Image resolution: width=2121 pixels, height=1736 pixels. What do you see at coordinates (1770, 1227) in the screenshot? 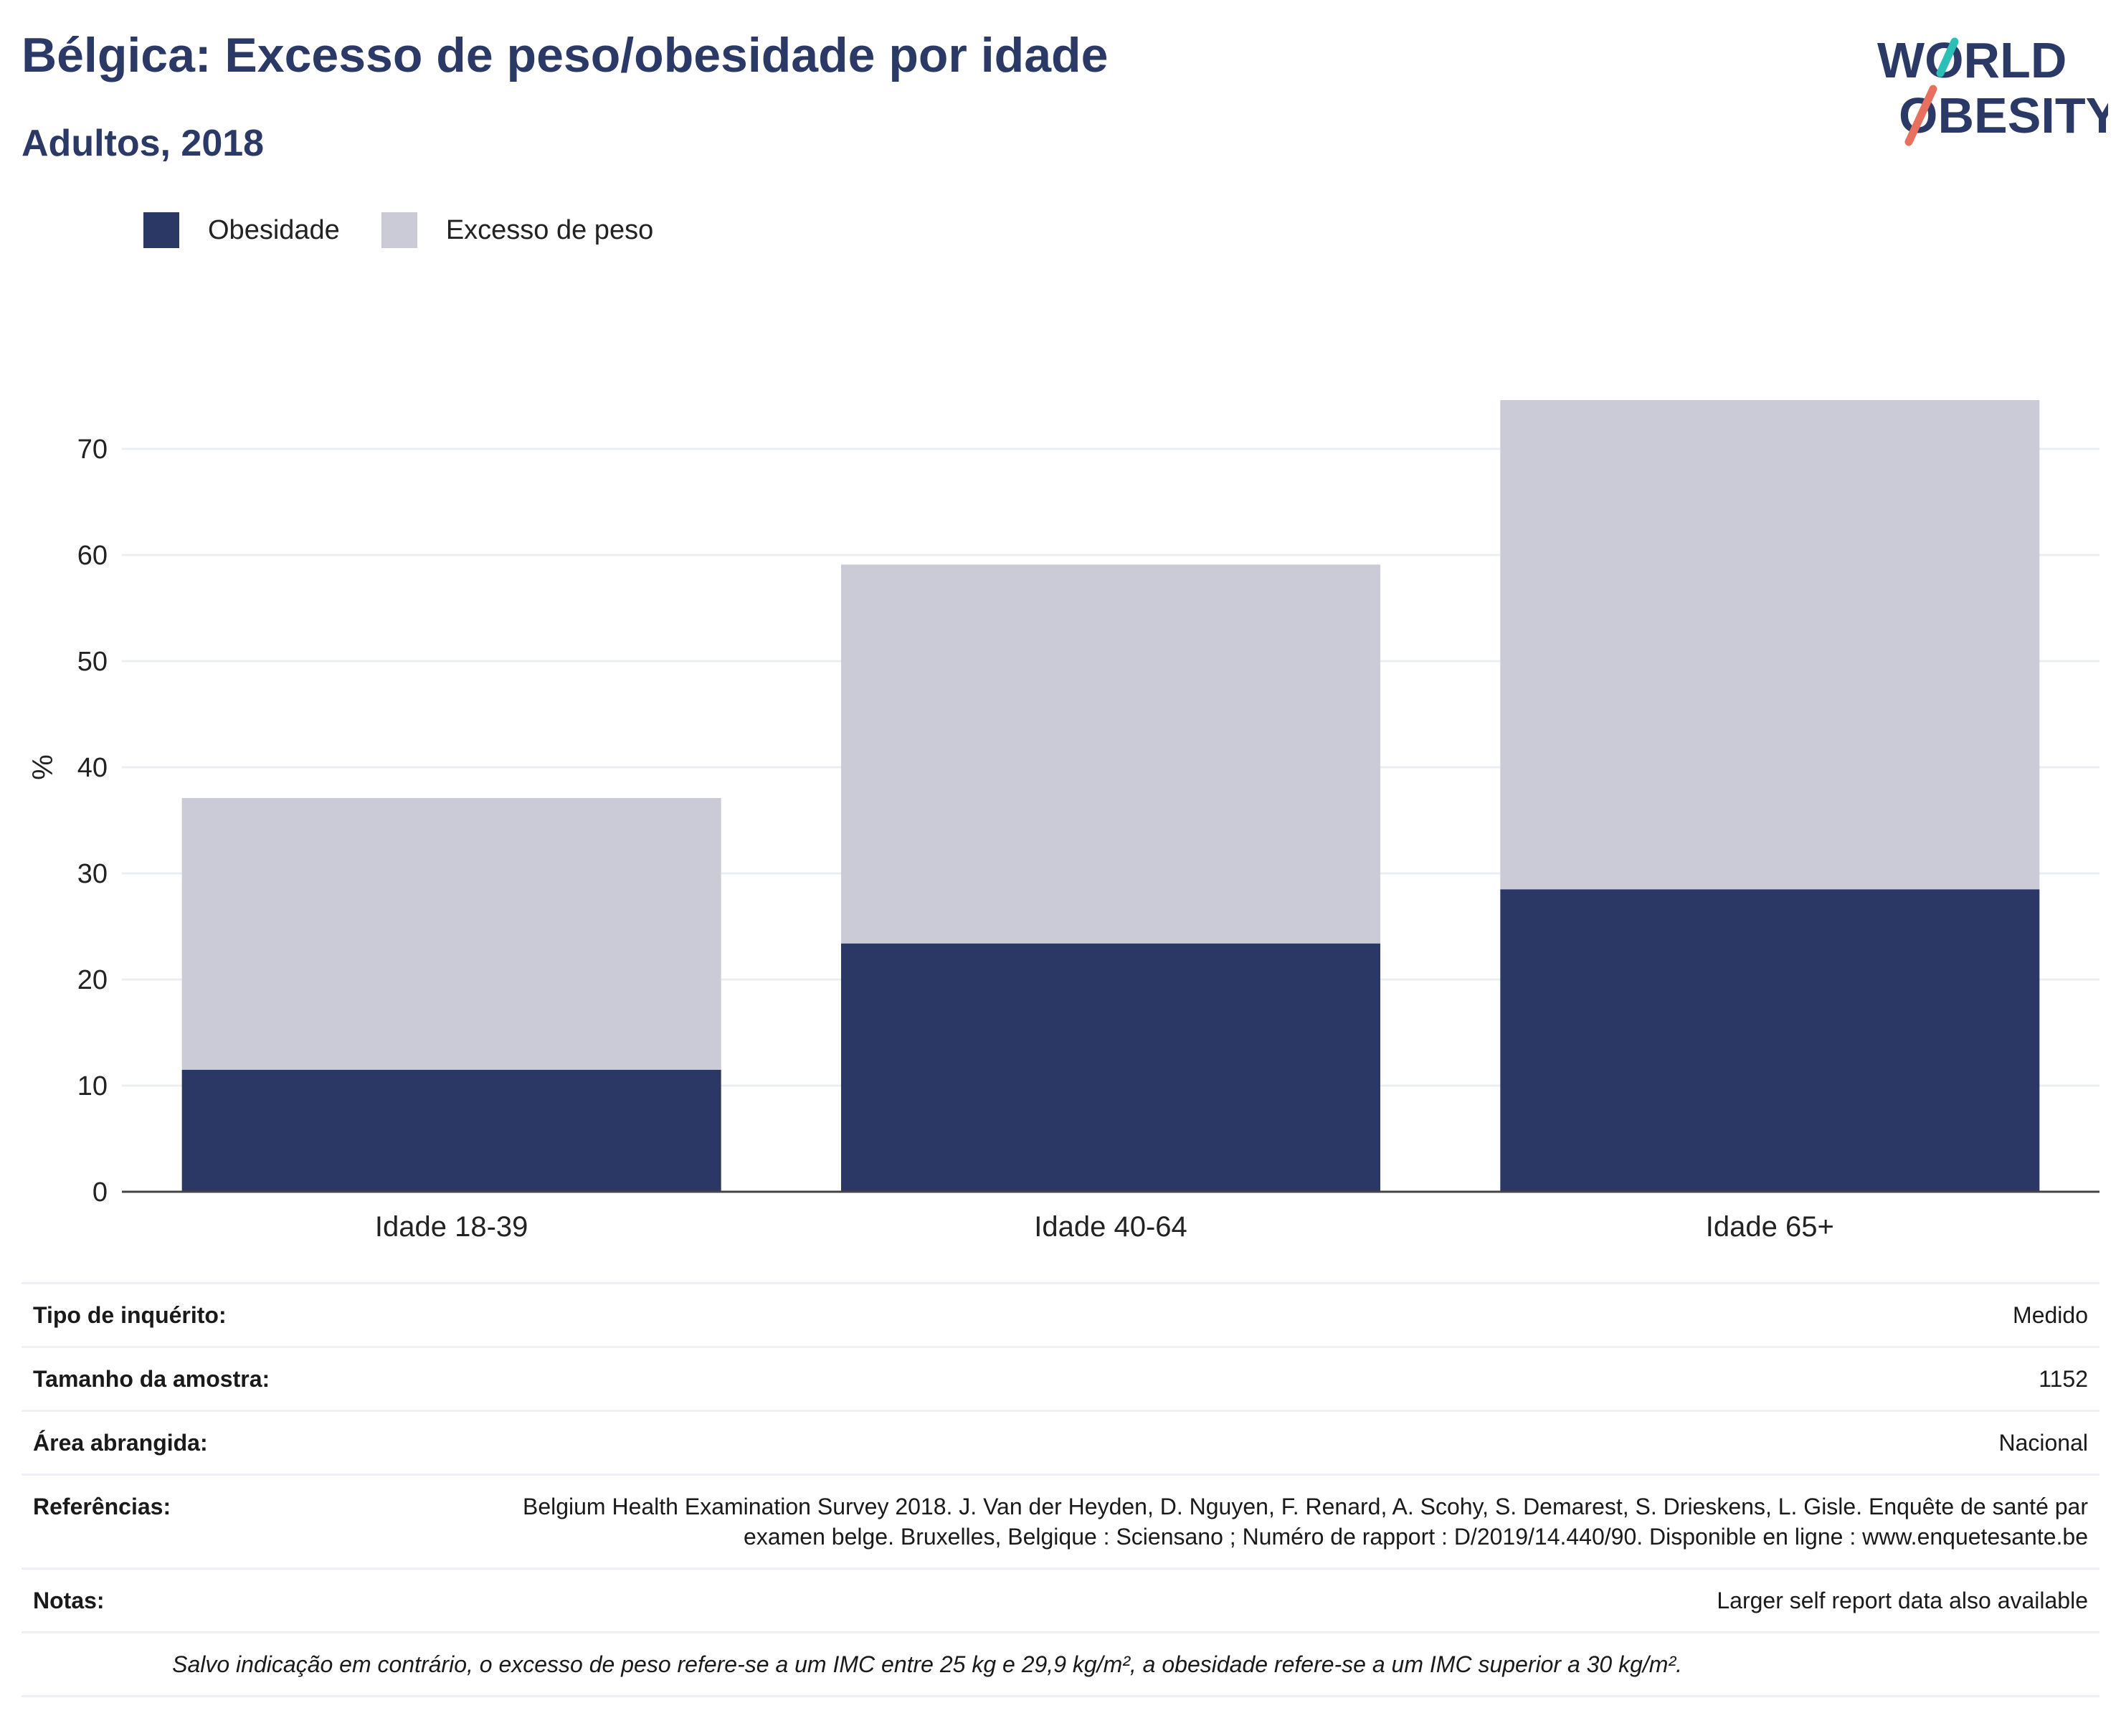
I see `x-tick-label: Idade 65+` at bounding box center [1770, 1227].